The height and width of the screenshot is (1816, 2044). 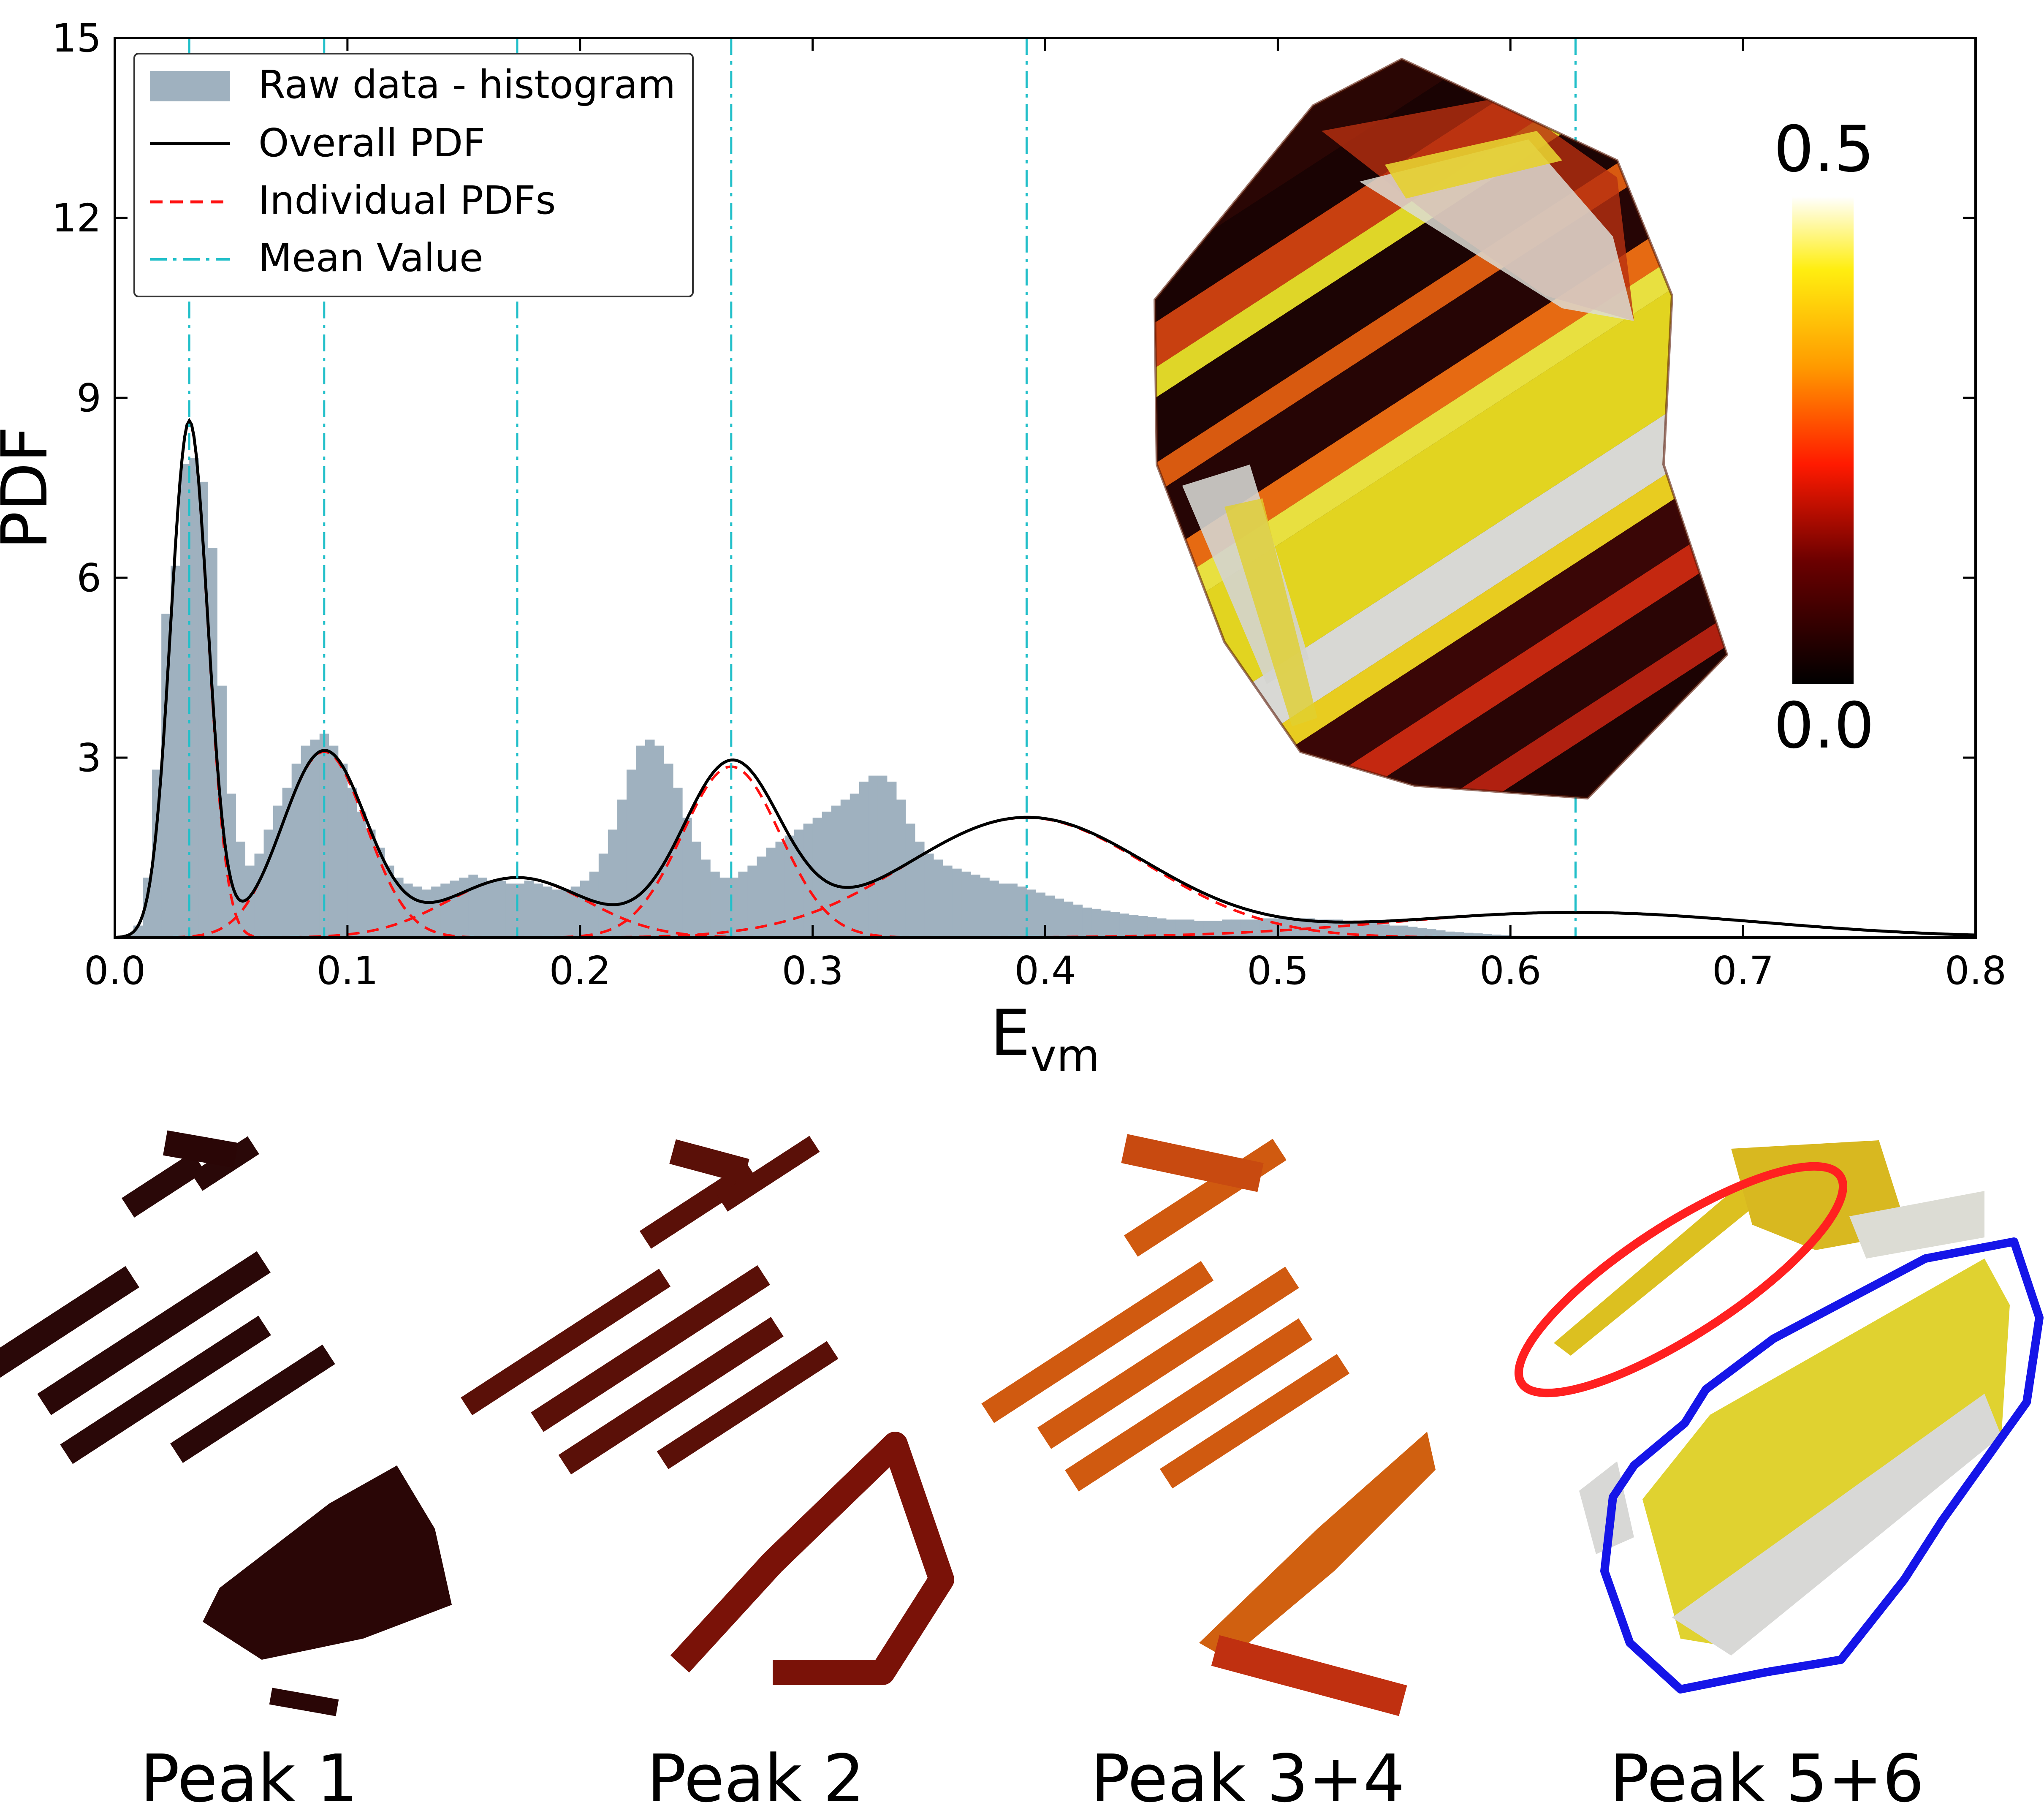 What do you see at coordinates (1248, 1778) in the screenshot?
I see `panel-label-peak-3-4: Peak 3+4` at bounding box center [1248, 1778].